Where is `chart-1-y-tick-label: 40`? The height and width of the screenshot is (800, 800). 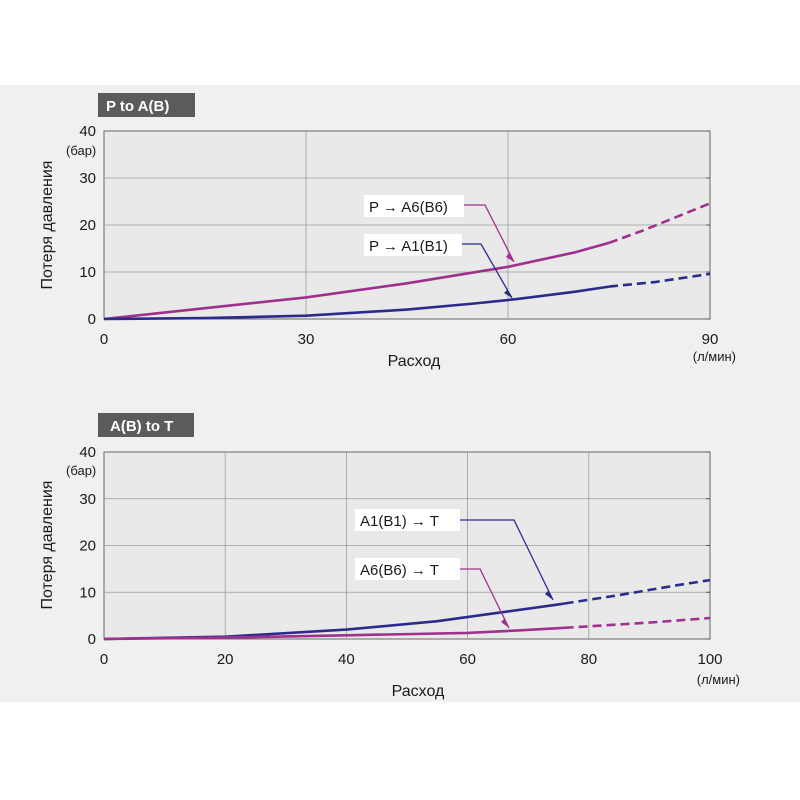 chart-1-y-tick-label: 40 is located at coordinates (87, 131).